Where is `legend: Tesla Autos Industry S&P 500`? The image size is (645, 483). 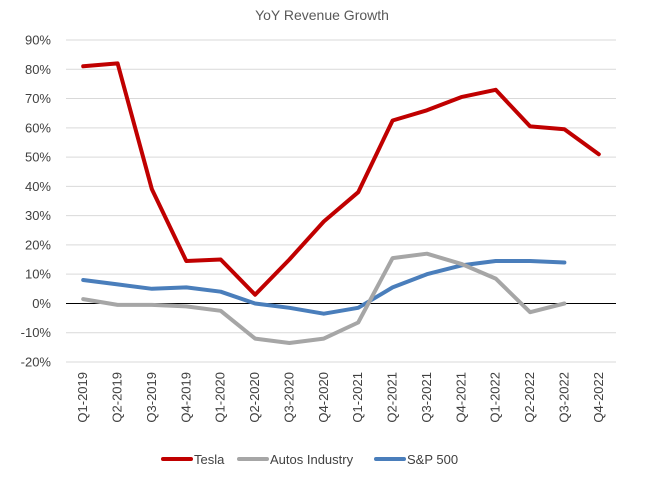 legend: Tesla Autos Industry S&P 500 is located at coordinates (309, 459).